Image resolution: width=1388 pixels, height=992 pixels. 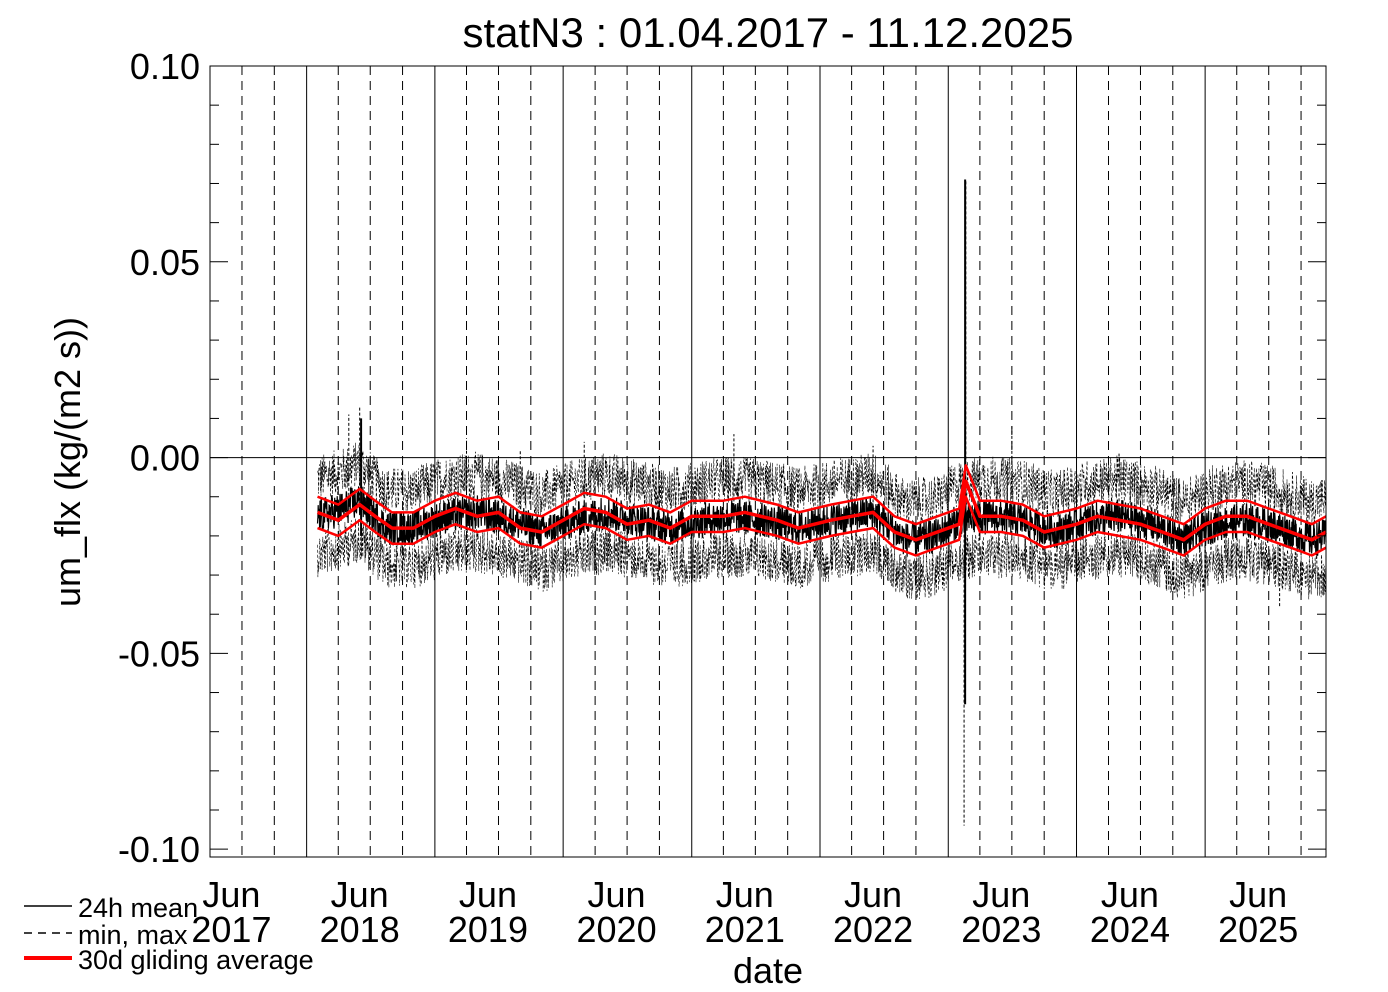 What do you see at coordinates (822, 495) in the screenshot?
I see `gliding-average-upper-line` at bounding box center [822, 495].